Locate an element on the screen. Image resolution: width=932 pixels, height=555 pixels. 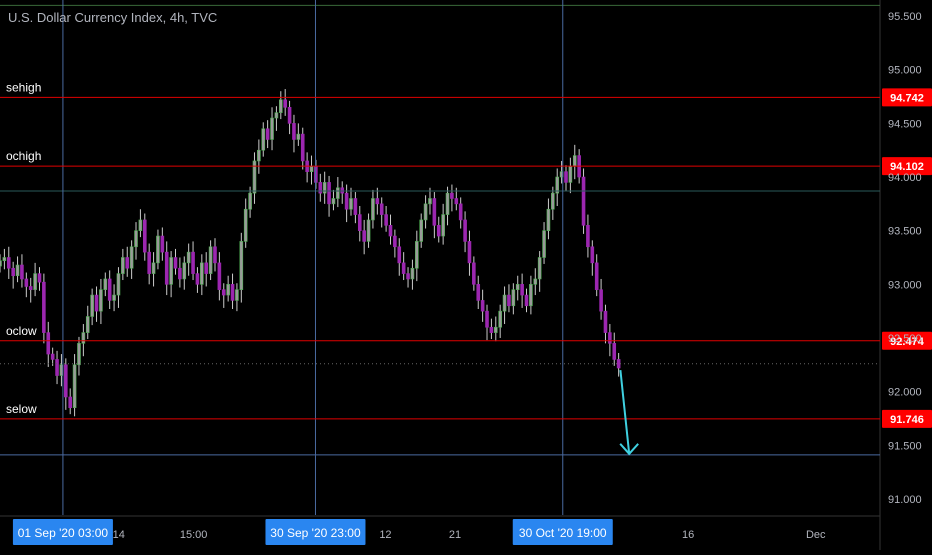
forecast-arrow-head is located at coordinates (629, 449).